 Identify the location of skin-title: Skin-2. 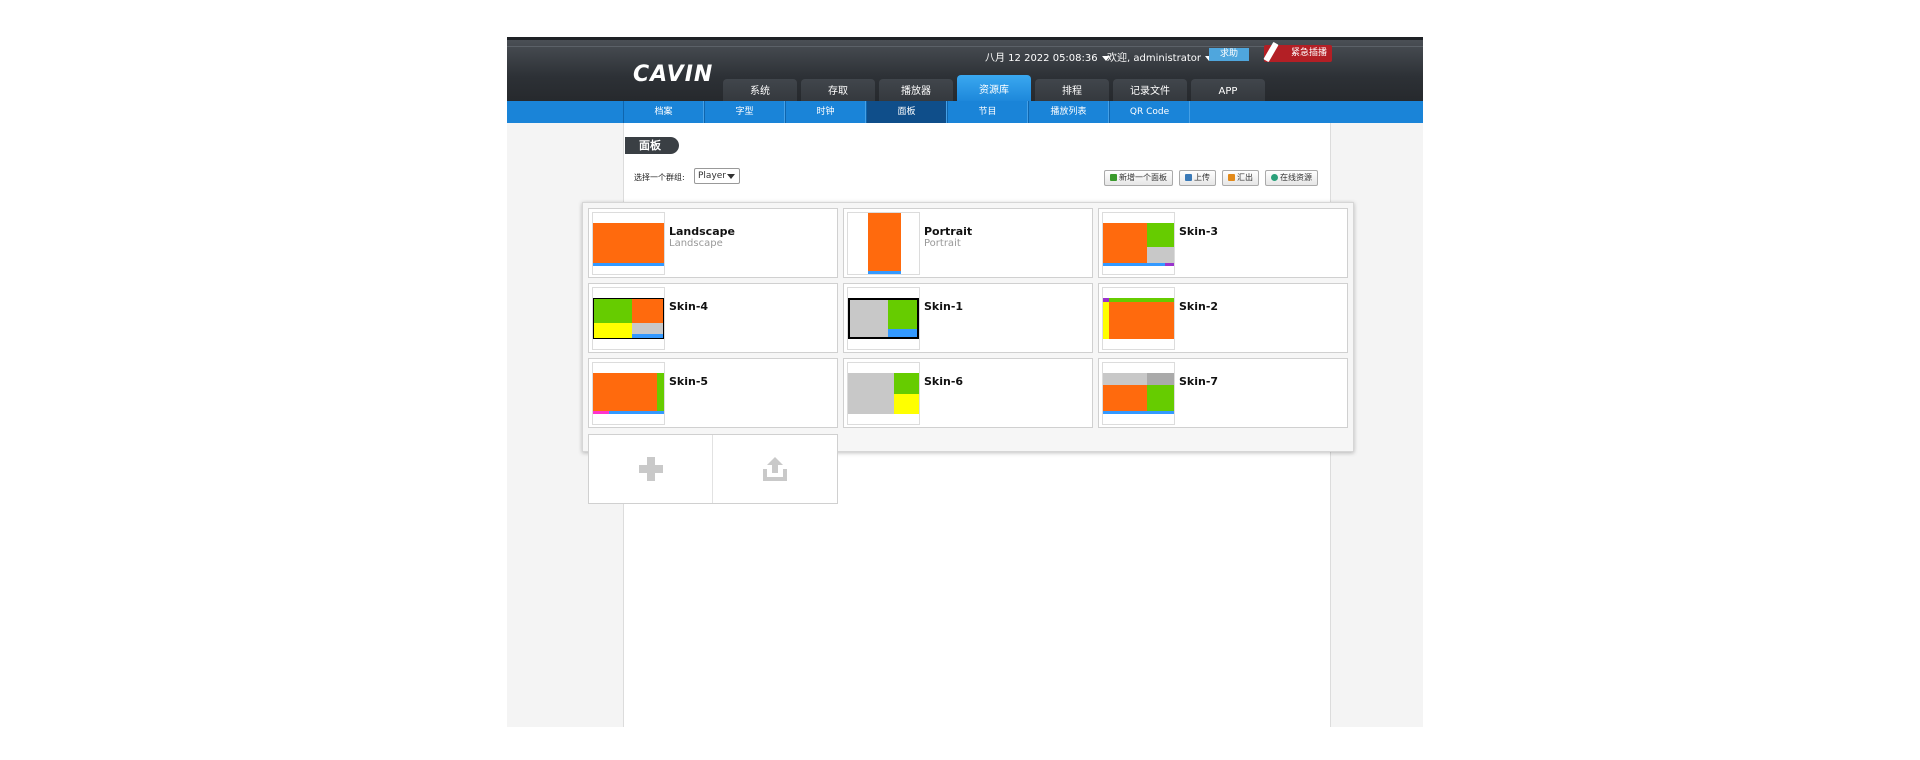
(1199, 306).